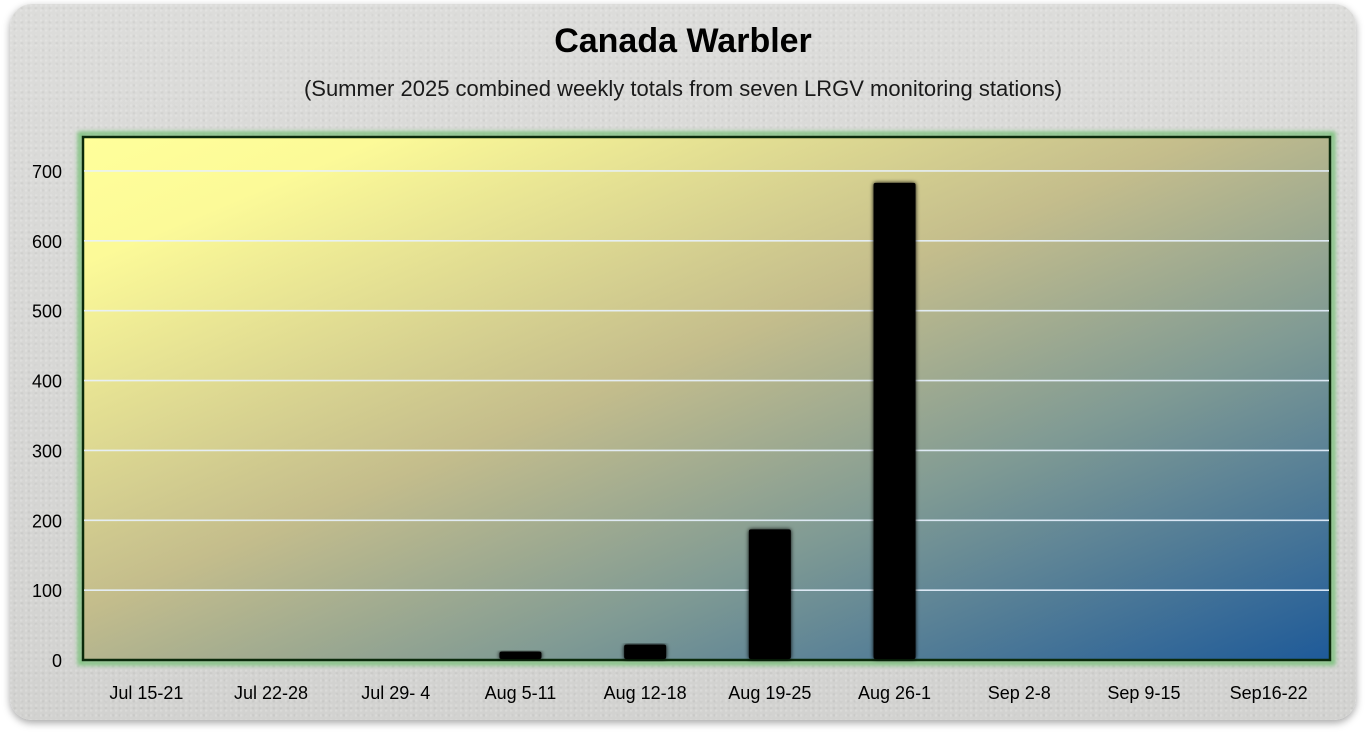 Image resolution: width=1366 pixels, height=738 pixels. Describe the element at coordinates (47, 521) in the screenshot. I see `y-tick-label: 200` at that location.